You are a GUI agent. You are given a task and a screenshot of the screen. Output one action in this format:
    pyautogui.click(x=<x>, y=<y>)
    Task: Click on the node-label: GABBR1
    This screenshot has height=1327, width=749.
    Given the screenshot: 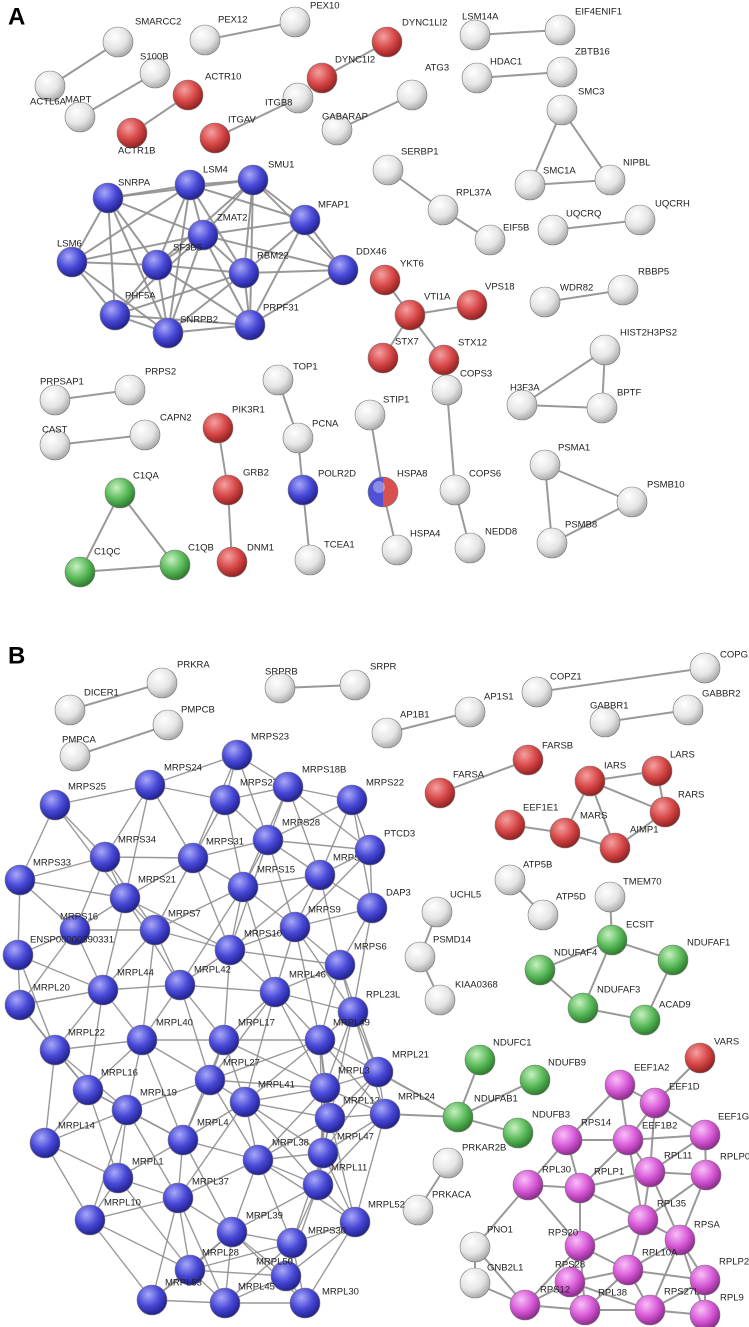 What is the action you would take?
    pyautogui.click(x=609, y=706)
    